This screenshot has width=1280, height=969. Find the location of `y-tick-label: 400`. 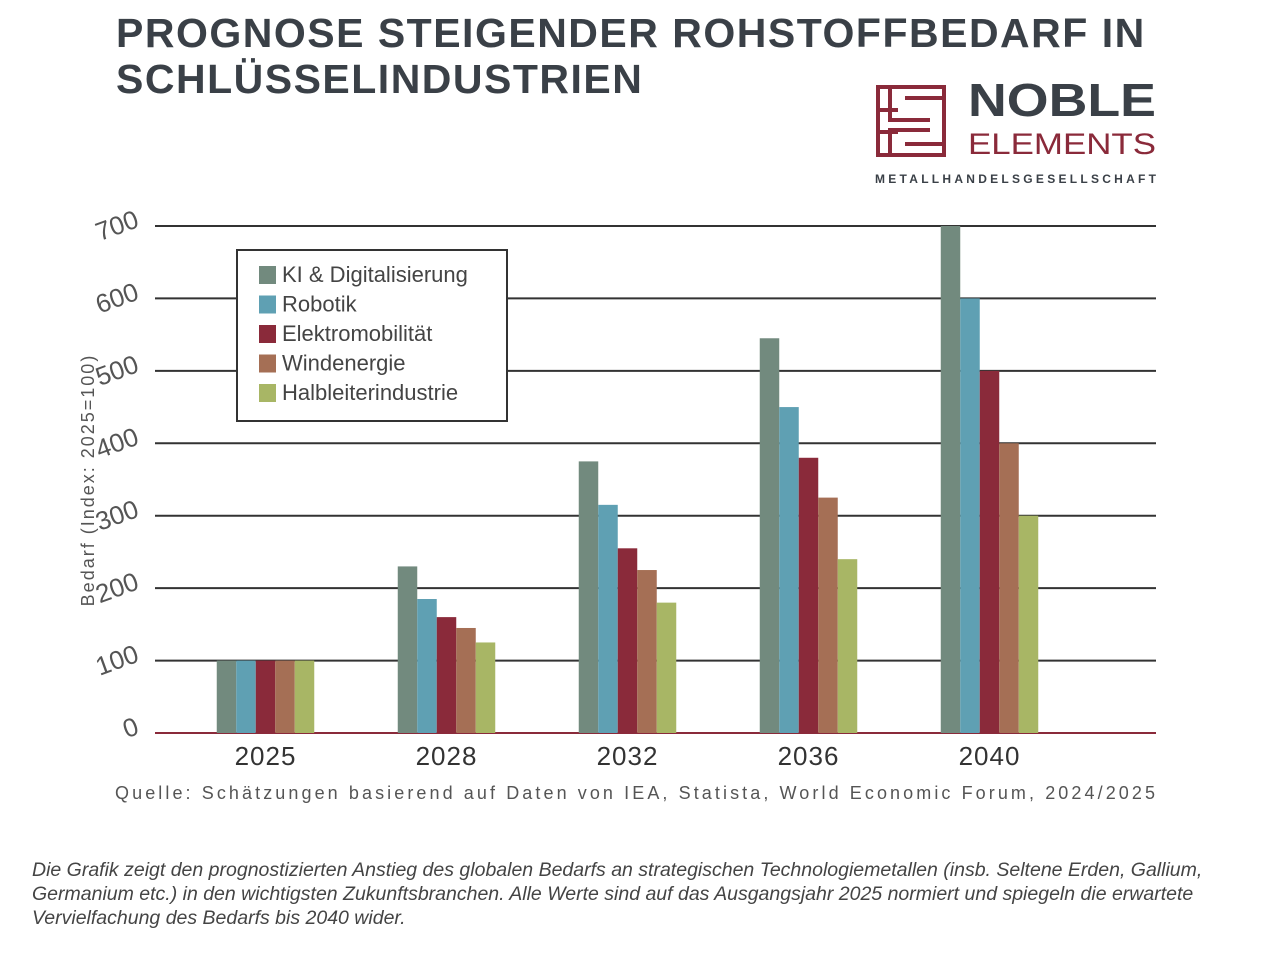

y-tick-label: 400 is located at coordinates (116, 442).